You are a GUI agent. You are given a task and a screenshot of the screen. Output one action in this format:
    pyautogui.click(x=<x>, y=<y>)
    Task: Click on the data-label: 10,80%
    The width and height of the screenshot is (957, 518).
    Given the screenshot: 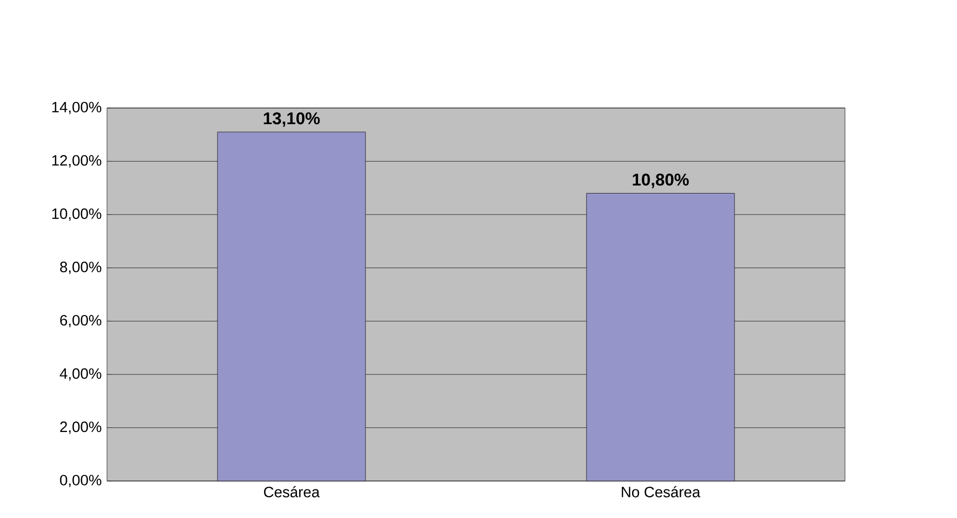 What is the action you would take?
    pyautogui.click(x=660, y=181)
    